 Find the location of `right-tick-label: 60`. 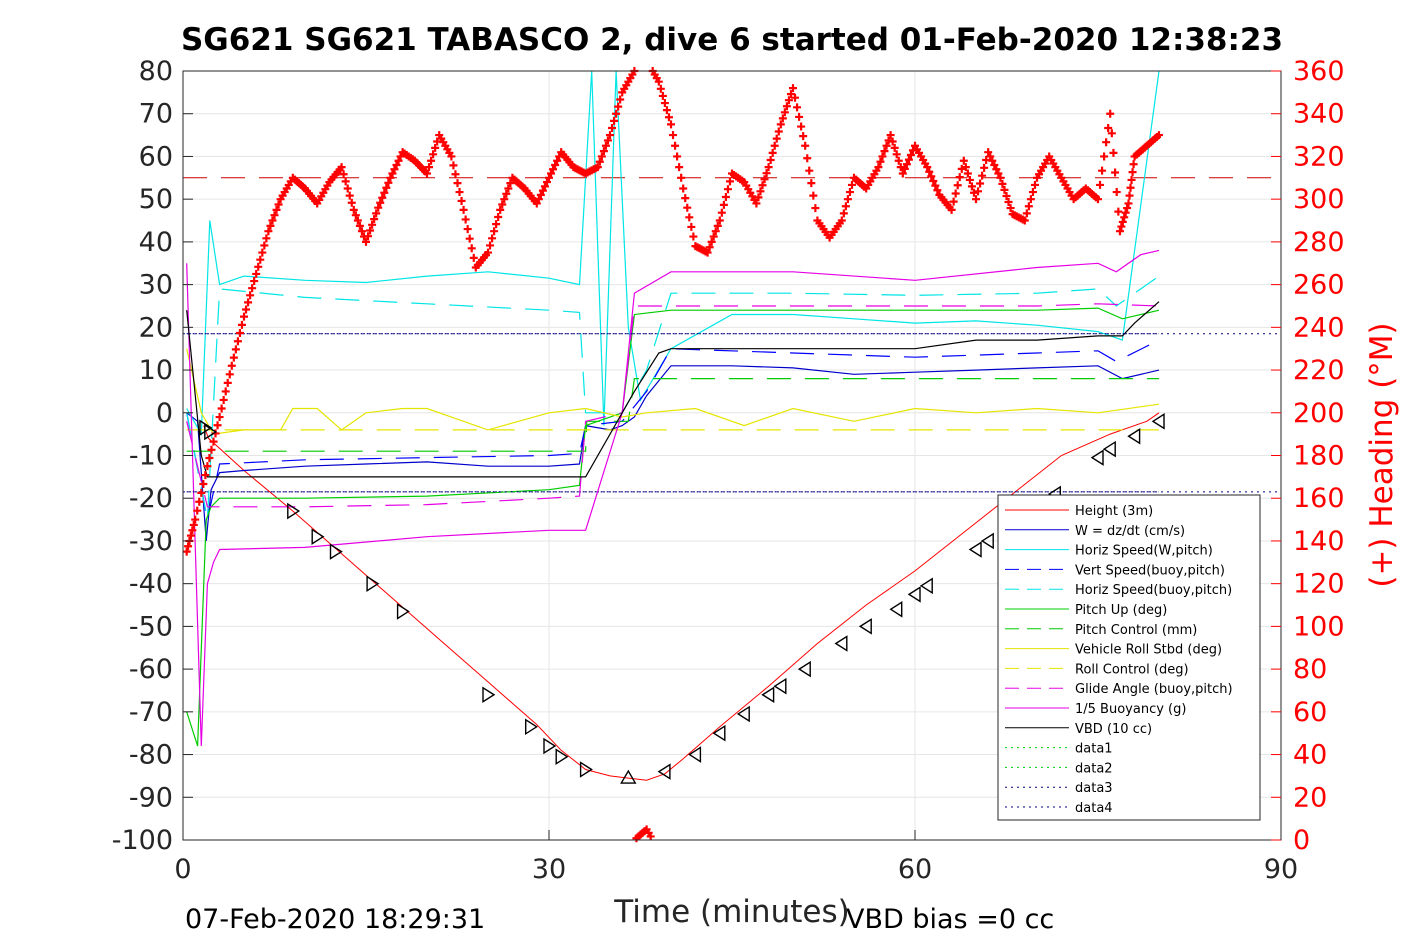

right-tick-label: 60 is located at coordinates (1310, 712).